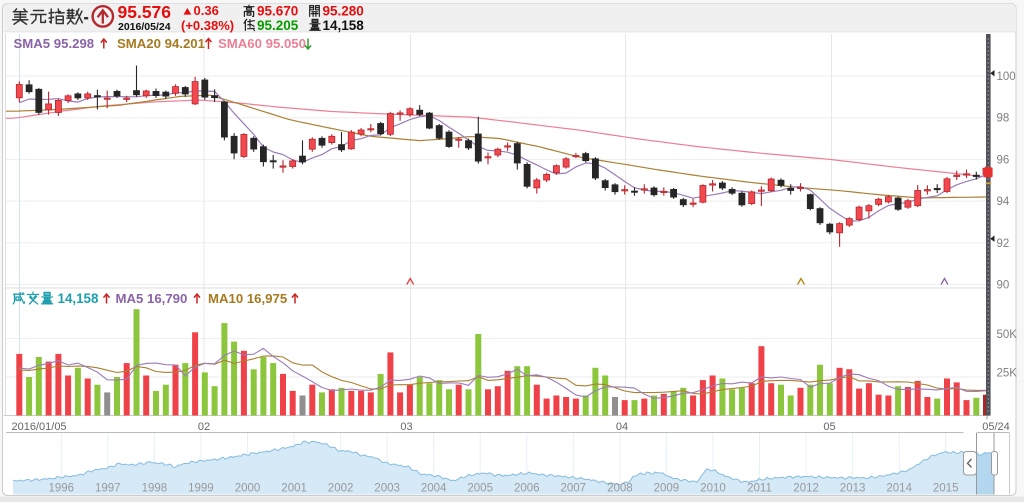  I want to click on svg-text: 25K, so click(1007, 374).